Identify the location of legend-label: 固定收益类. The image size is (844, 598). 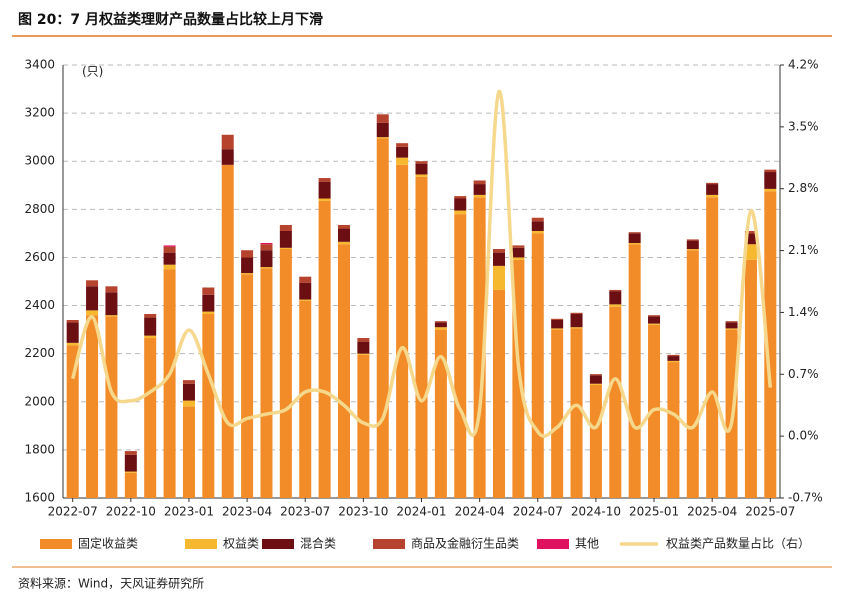
(108, 543).